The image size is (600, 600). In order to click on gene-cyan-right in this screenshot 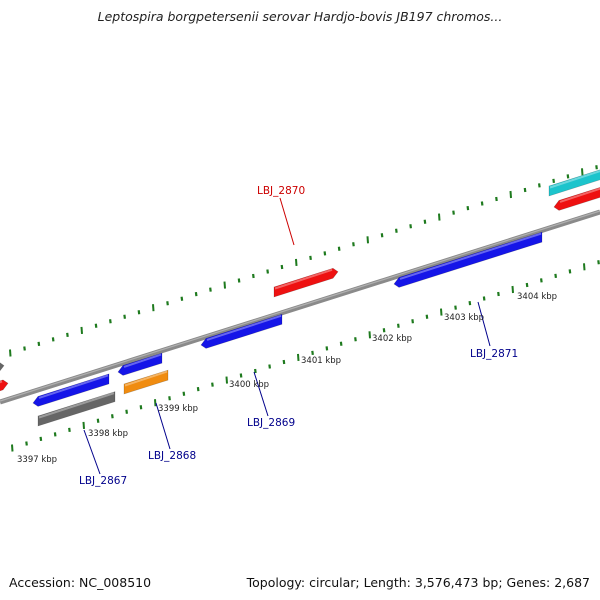, I will do `click(574, 182)`.